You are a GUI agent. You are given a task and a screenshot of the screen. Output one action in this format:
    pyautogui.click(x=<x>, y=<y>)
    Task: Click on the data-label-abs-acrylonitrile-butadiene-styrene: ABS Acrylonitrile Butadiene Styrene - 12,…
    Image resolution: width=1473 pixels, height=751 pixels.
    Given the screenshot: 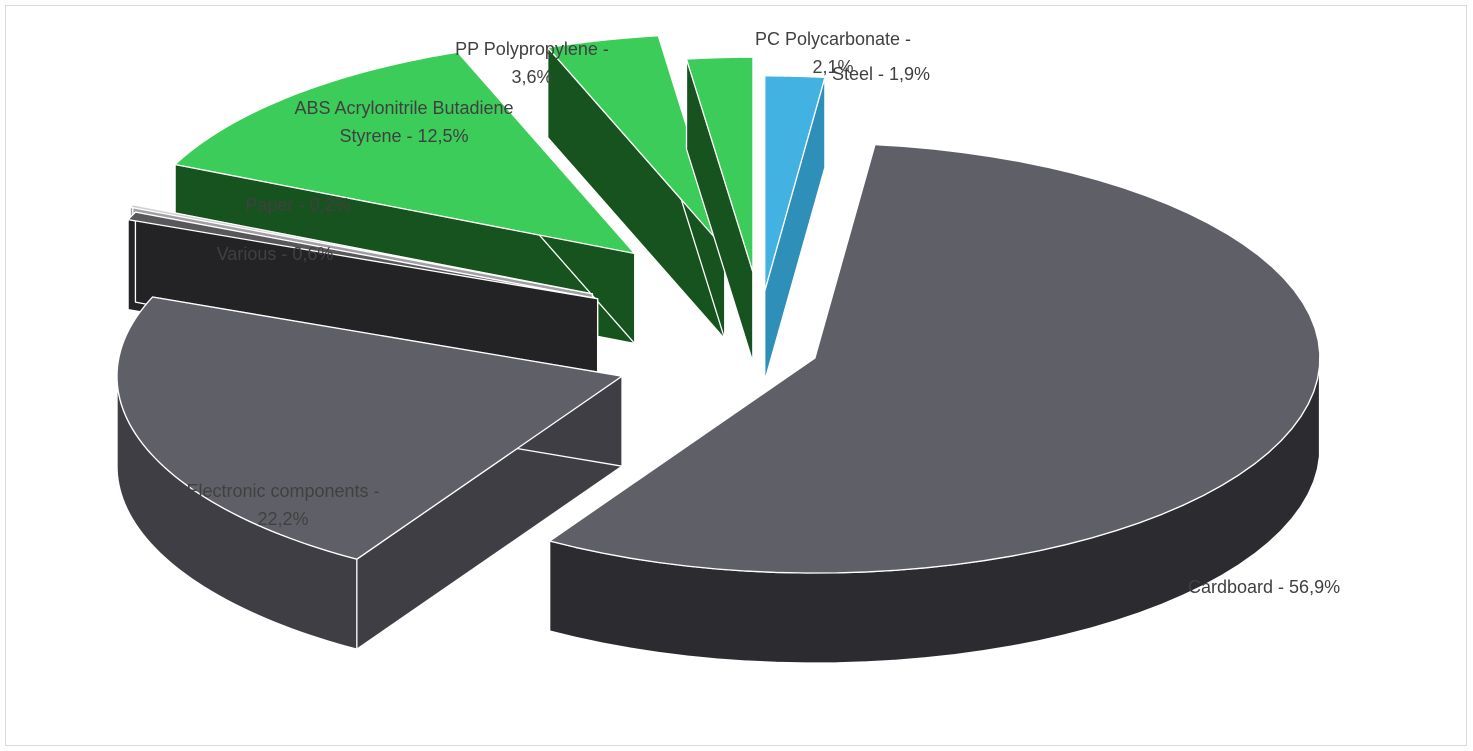 What is the action you would take?
    pyautogui.click(x=403, y=122)
    